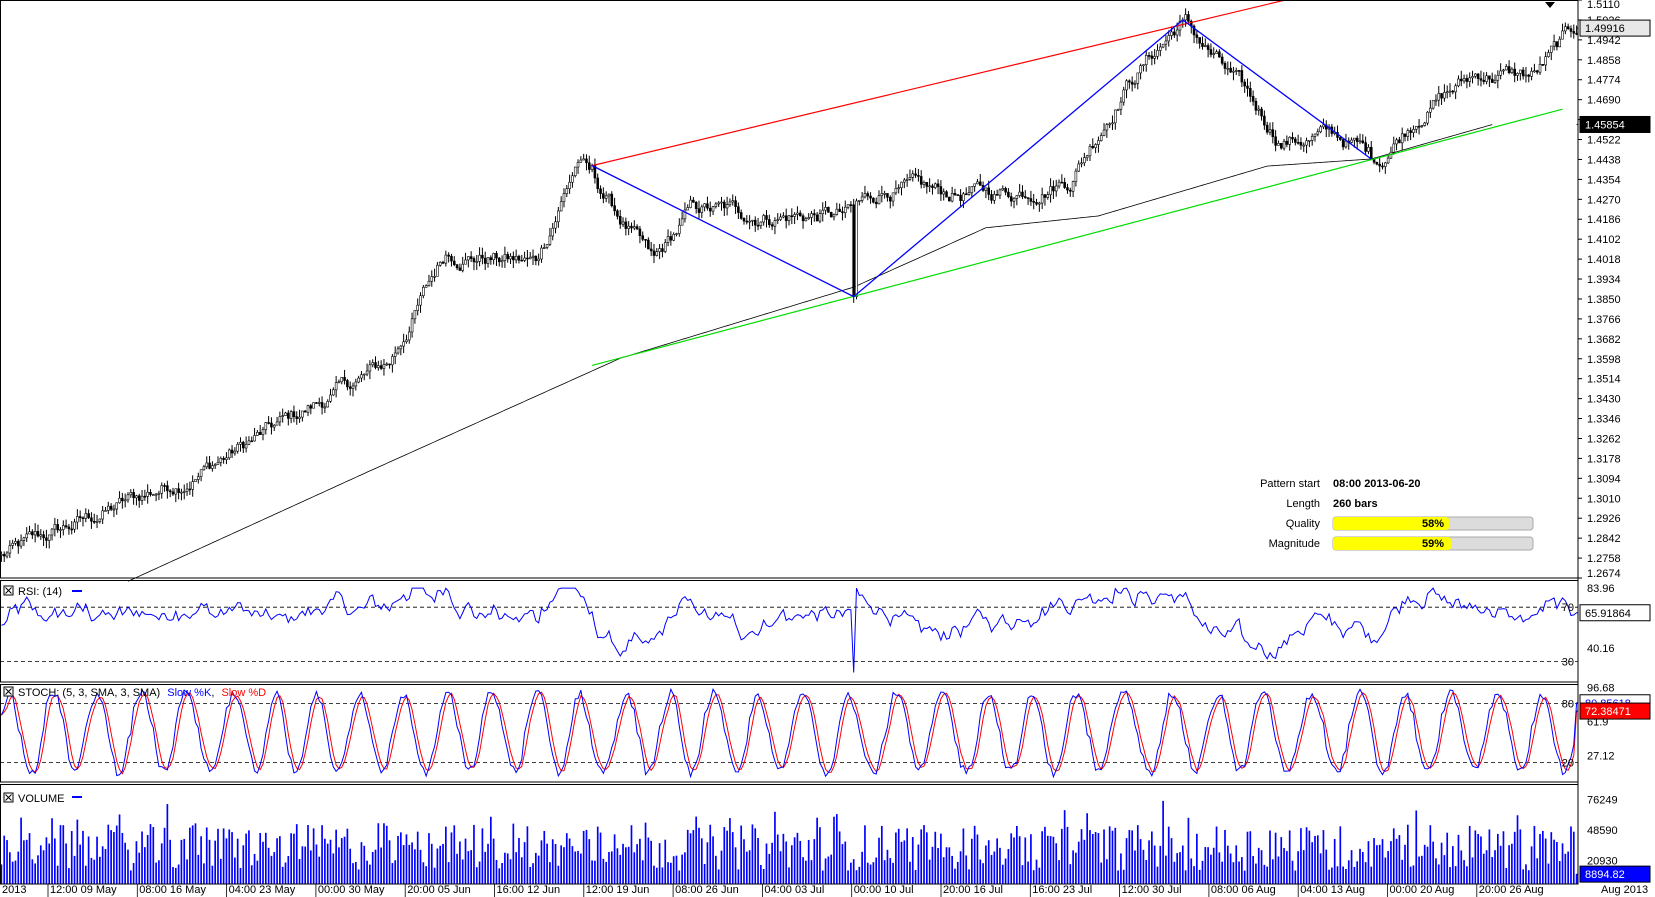 This screenshot has height=897, width=1655. What do you see at coordinates (1303, 524) in the screenshot?
I see `pattern-quality-label: Quality` at bounding box center [1303, 524].